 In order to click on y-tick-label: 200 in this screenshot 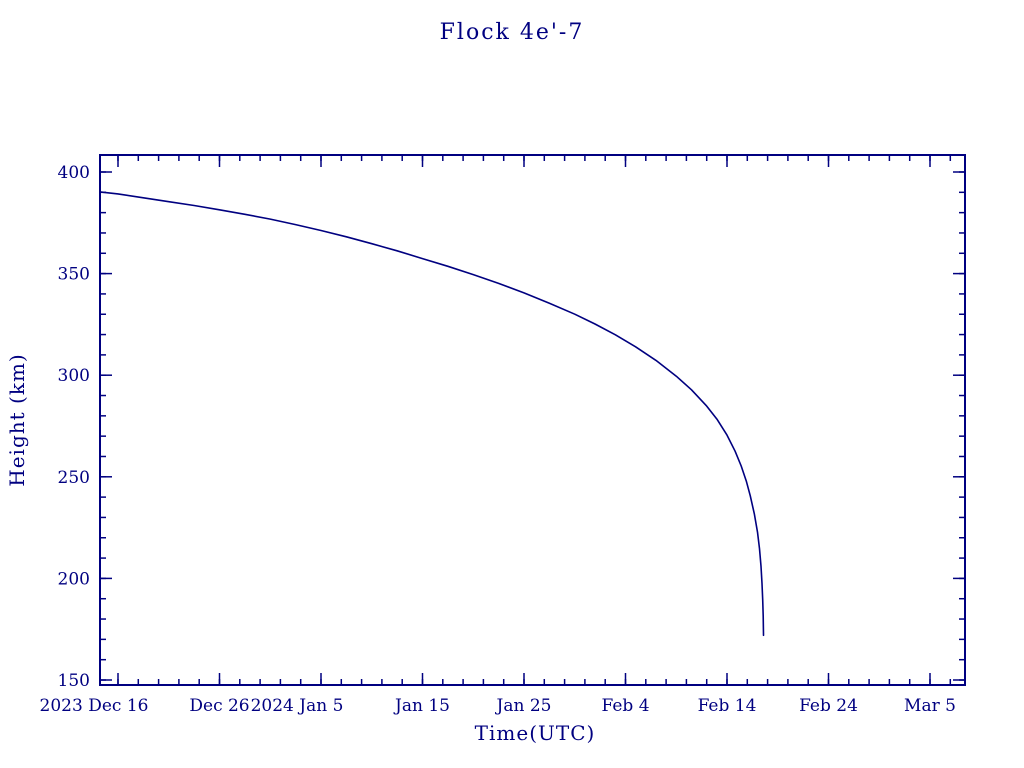, I will do `click(74, 579)`.